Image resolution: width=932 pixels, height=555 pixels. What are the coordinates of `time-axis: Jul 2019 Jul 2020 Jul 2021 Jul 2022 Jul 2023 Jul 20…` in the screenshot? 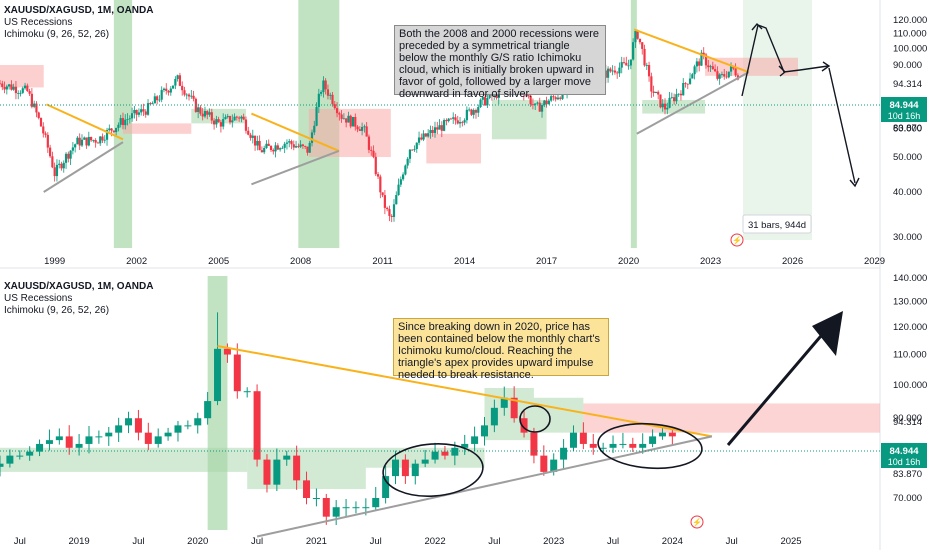 It's located at (408, 541).